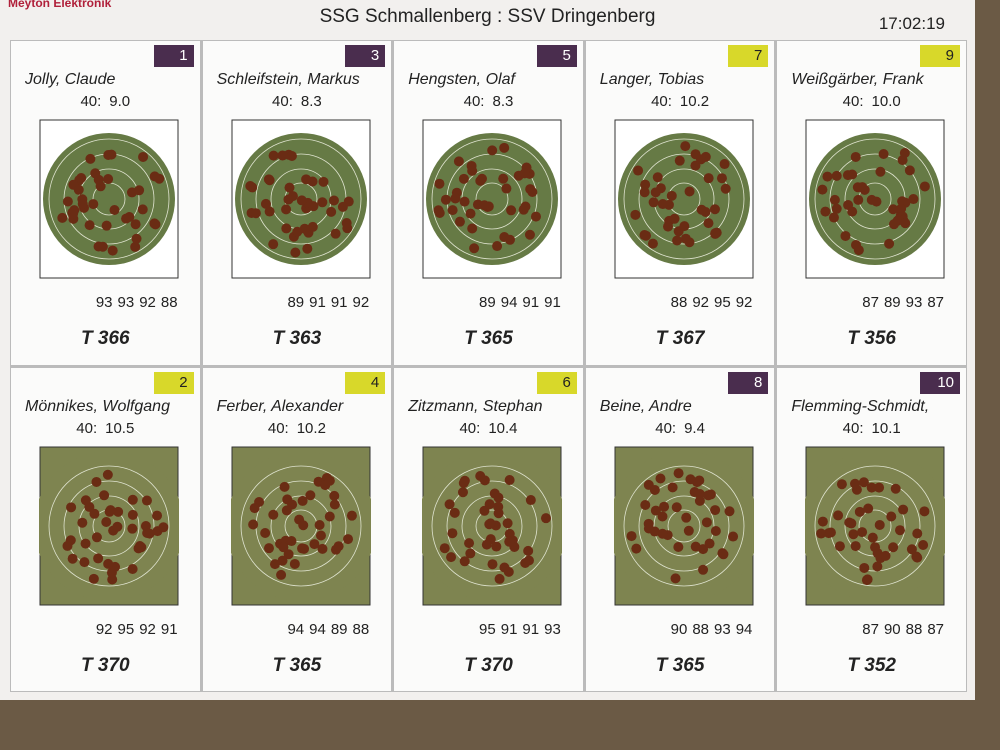  What do you see at coordinates (680, 203) in the screenshot?
I see `shooter-card: 7 Langer, Tobias 40: 10.2 88 92 95 92 T 367` at bounding box center [680, 203].